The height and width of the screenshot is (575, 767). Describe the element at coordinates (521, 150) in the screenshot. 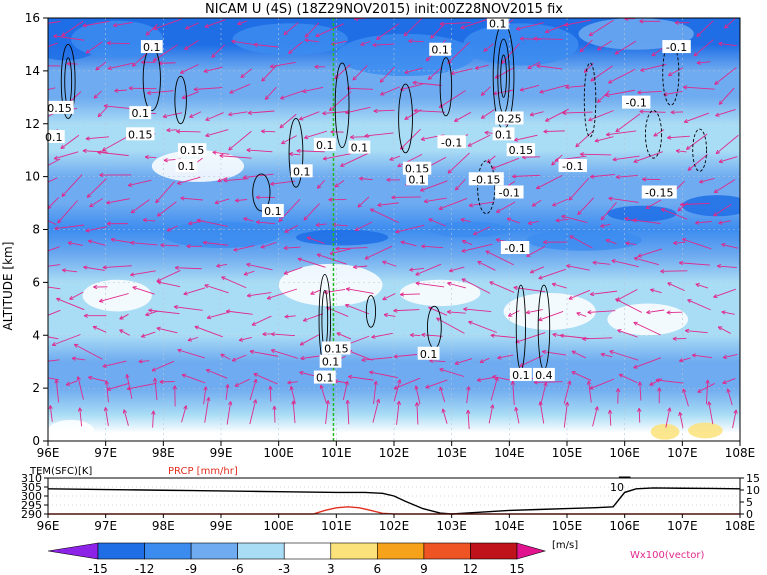

I see `contour-label-box` at that location.